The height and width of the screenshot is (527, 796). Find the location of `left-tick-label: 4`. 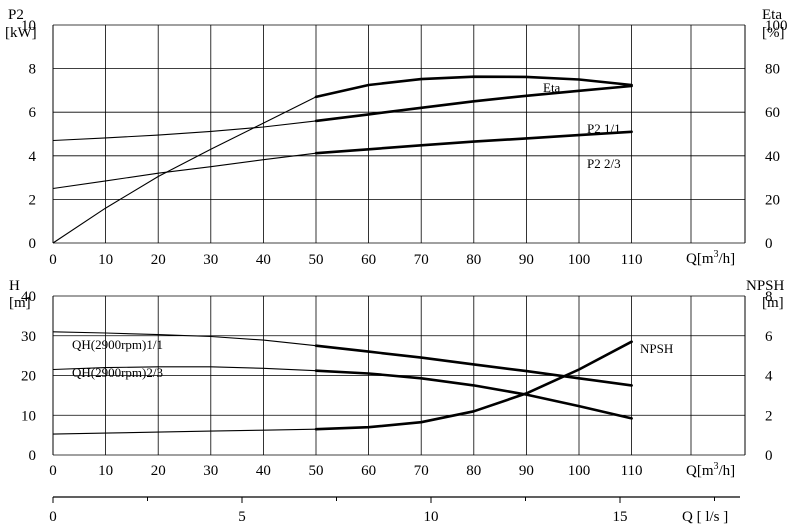

left-tick-label: 4 is located at coordinates (33, 157).